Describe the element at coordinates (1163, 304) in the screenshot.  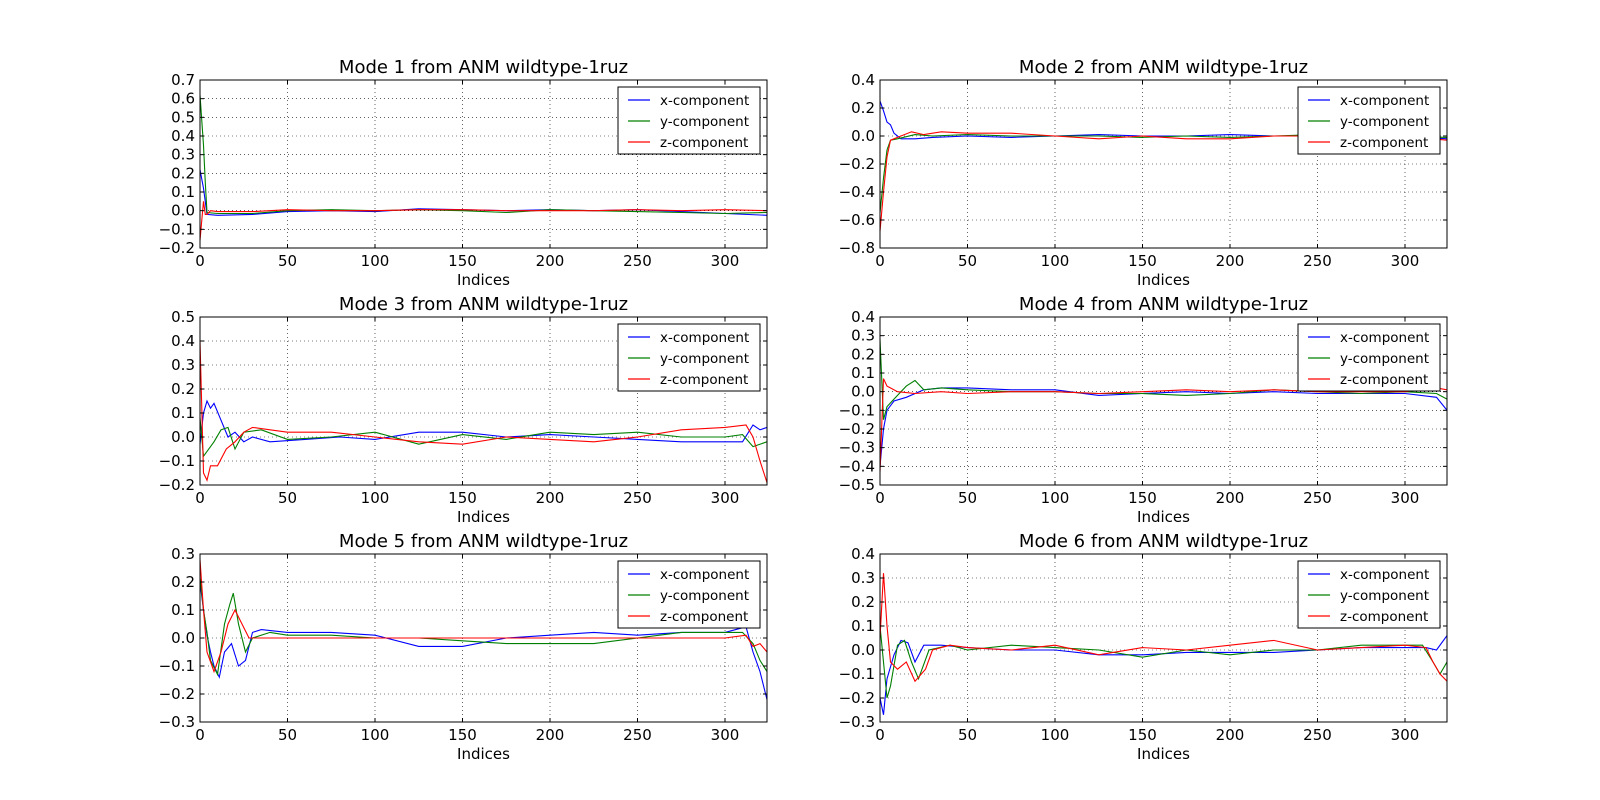
I see `chart-title: Mode 4 from ANM wildtype-1ruz` at that location.